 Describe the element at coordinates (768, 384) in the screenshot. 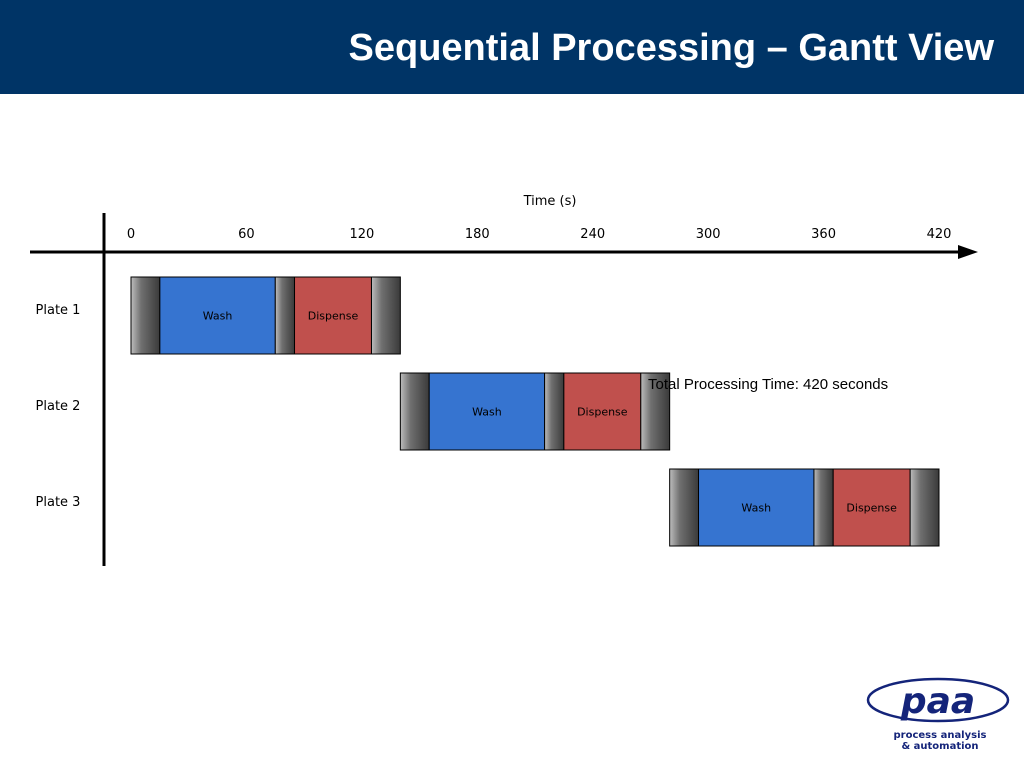

I see `total-time-note: Total Processing Time: 420 seconds` at that location.